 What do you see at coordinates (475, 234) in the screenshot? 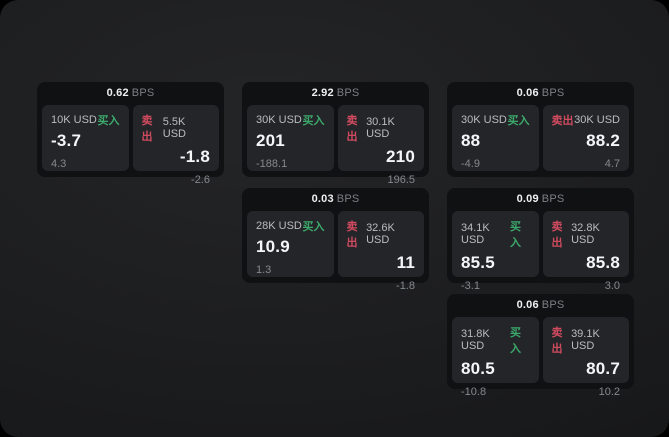
I see `buy-amount-label: 34.1K USD` at bounding box center [475, 234].